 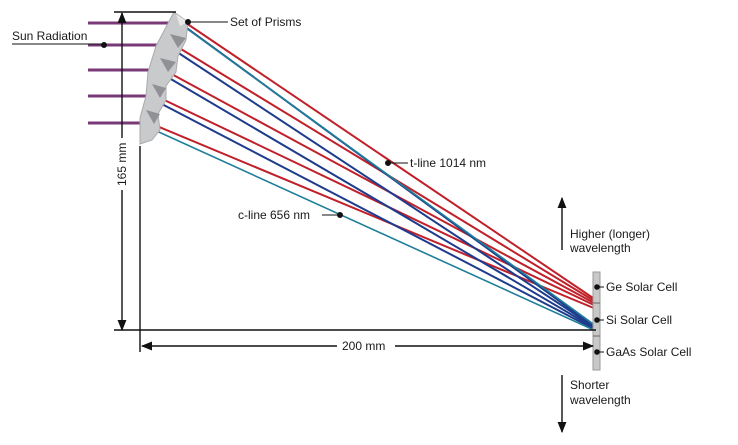 I want to click on ge-solar-cell-label: Ge Solar Cell, so click(x=641, y=287).